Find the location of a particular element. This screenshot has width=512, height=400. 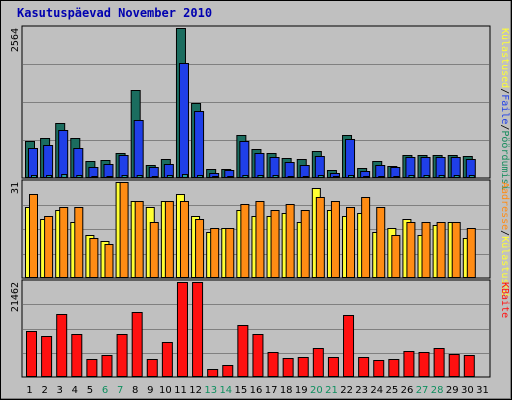

x-tick-label: 15 is located at coordinates (241, 390).